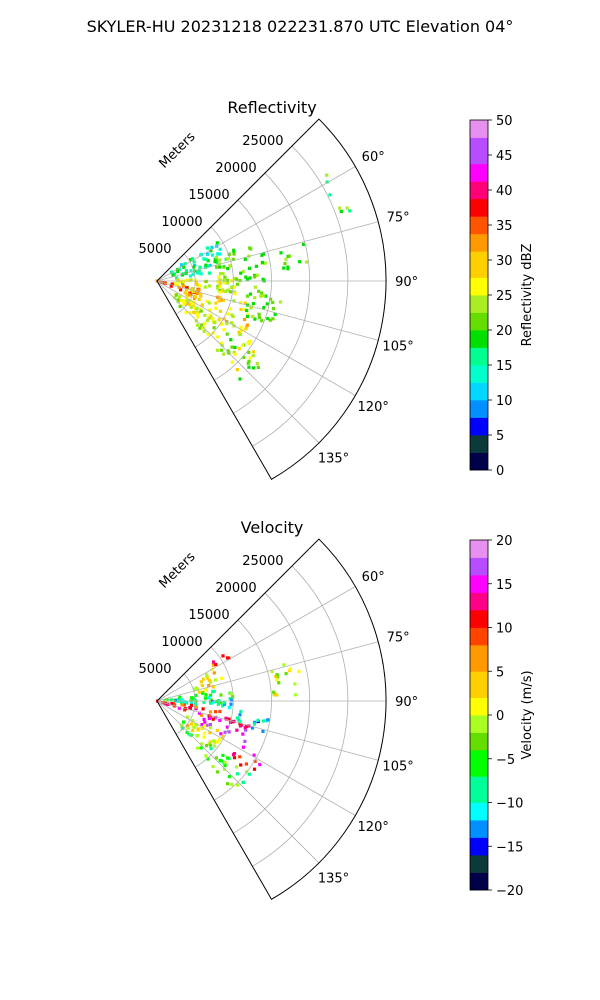  Describe the element at coordinates (208, 195) in the screenshot. I see `range-tick-label: 15000` at that location.